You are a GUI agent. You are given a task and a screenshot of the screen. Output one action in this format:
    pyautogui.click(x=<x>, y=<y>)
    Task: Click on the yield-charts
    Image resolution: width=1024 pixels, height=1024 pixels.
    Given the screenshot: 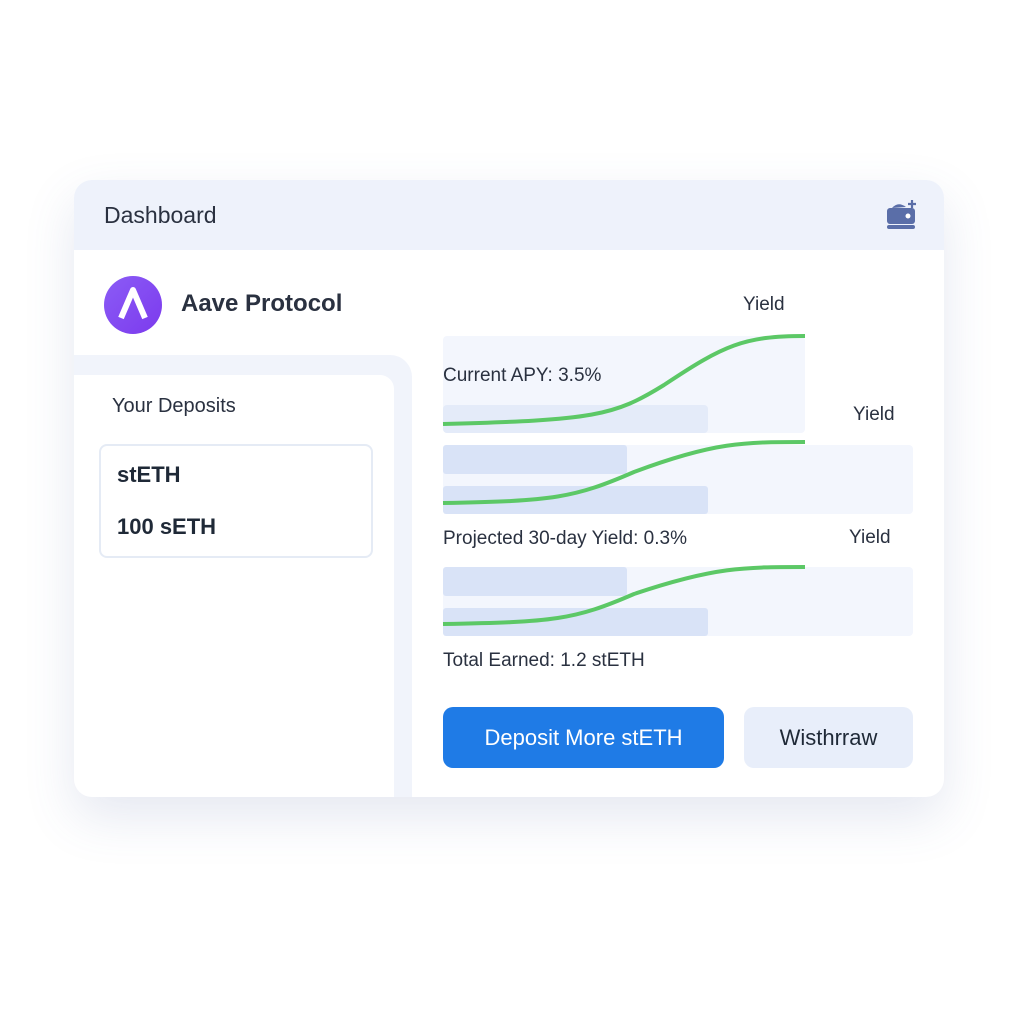 What is the action you would take?
    pyautogui.click(x=677, y=485)
    